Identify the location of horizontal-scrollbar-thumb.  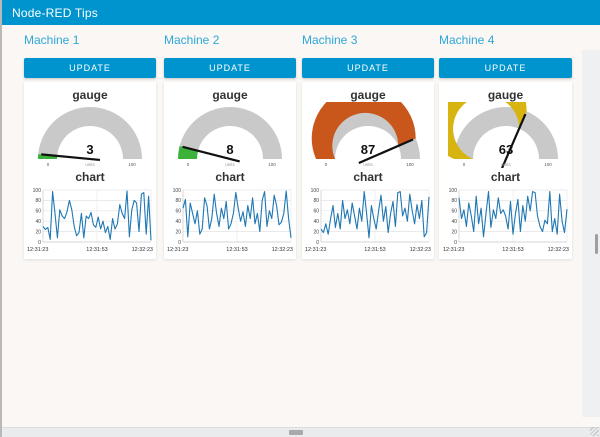
(296, 432).